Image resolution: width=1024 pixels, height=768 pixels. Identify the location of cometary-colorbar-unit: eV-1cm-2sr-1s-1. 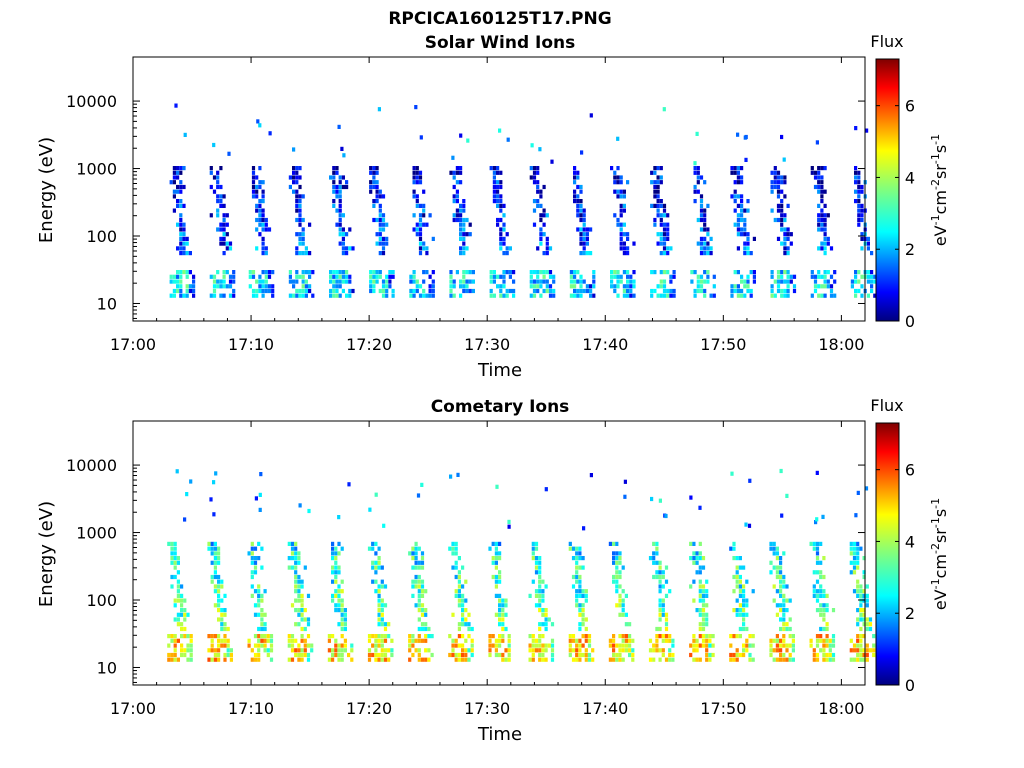
(939, 554).